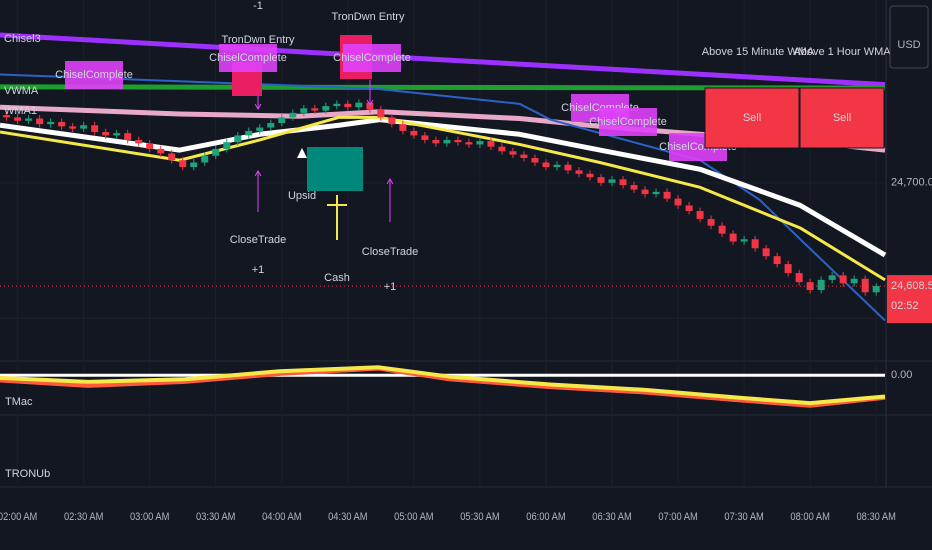 This screenshot has height=550, width=932. What do you see at coordinates (908, 45) in the screenshot?
I see `currency: USD` at bounding box center [908, 45].